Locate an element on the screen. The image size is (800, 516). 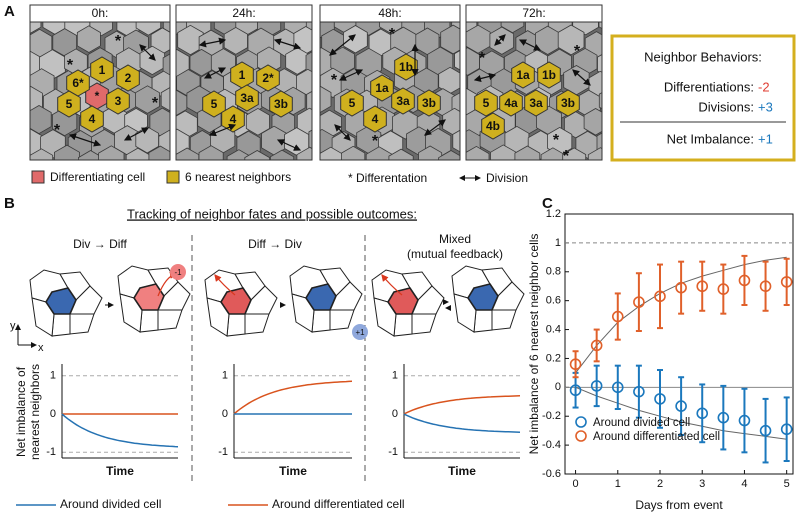
legend-label: 6 nearest neighbors is located at coordinates (238, 177).